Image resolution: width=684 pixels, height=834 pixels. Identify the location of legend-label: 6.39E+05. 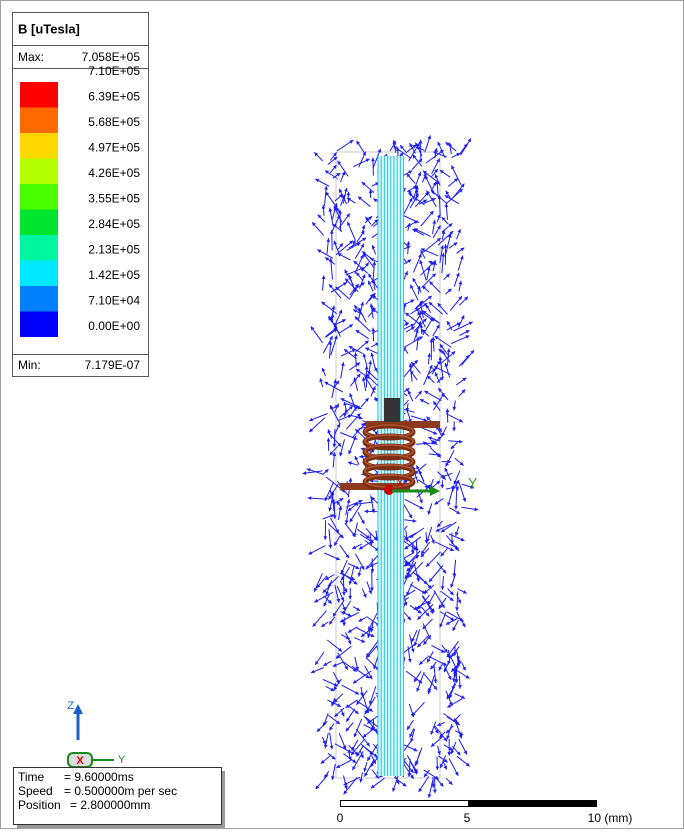
(114, 97).